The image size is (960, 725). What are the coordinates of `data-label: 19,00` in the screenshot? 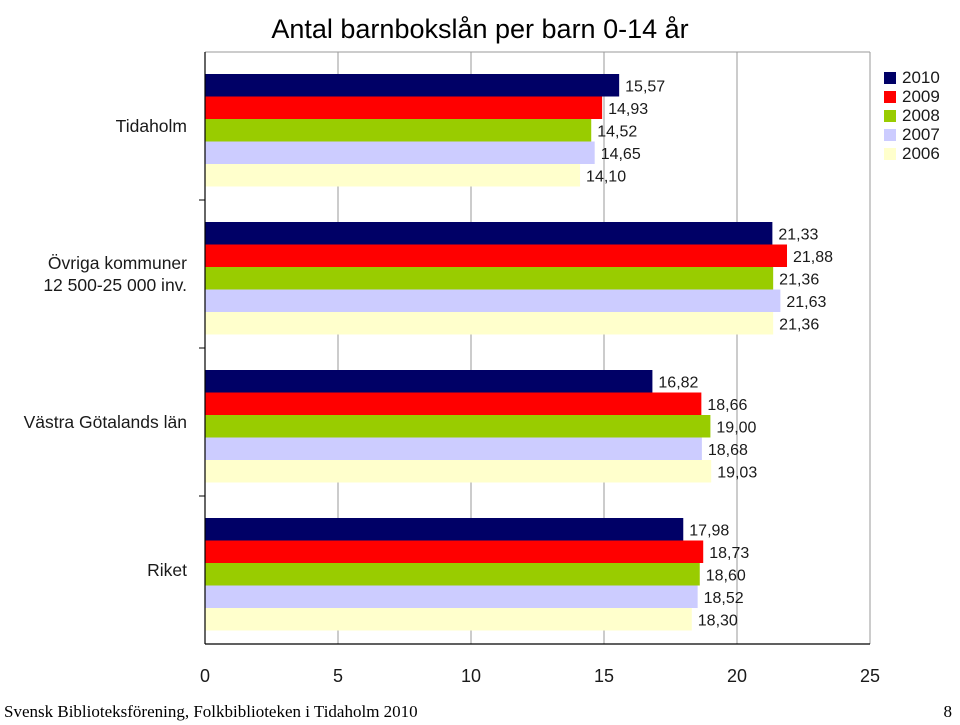 It's located at (736, 427).